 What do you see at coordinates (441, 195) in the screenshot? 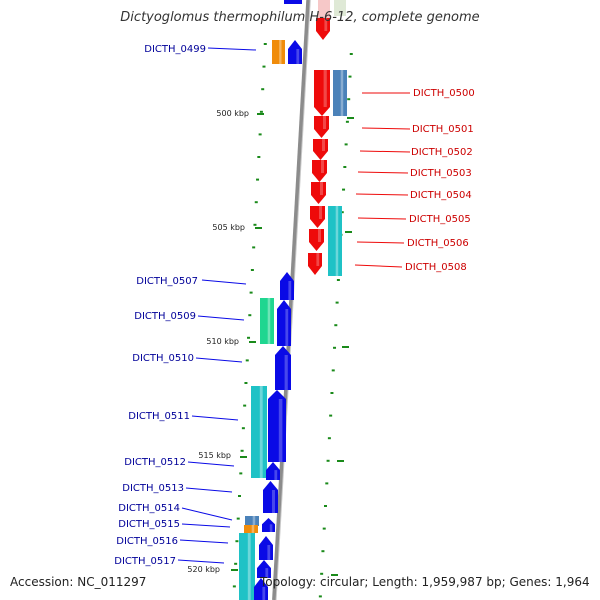
I see `reverse-gene-label: DICTH_0504` at bounding box center [441, 195].